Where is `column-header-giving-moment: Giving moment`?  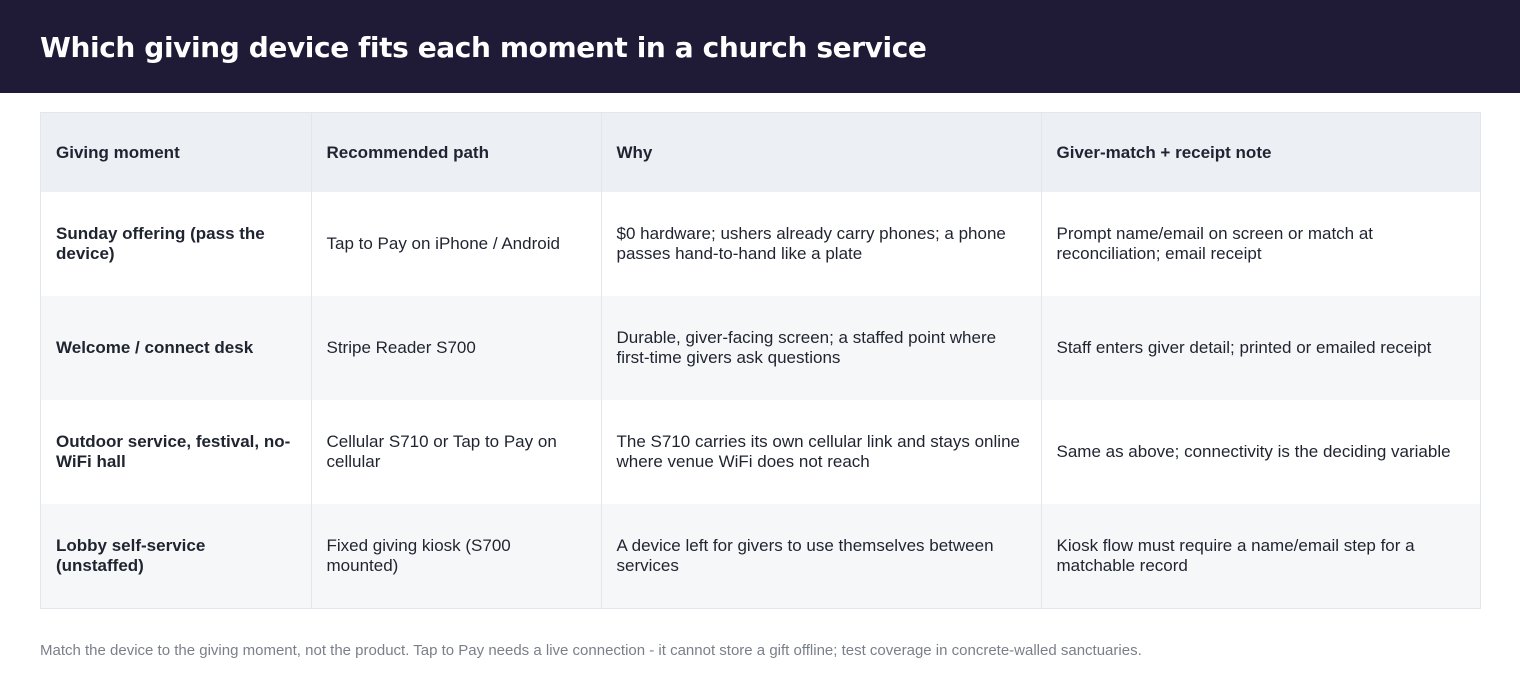 column-header-giving-moment: Giving moment is located at coordinates (176, 152).